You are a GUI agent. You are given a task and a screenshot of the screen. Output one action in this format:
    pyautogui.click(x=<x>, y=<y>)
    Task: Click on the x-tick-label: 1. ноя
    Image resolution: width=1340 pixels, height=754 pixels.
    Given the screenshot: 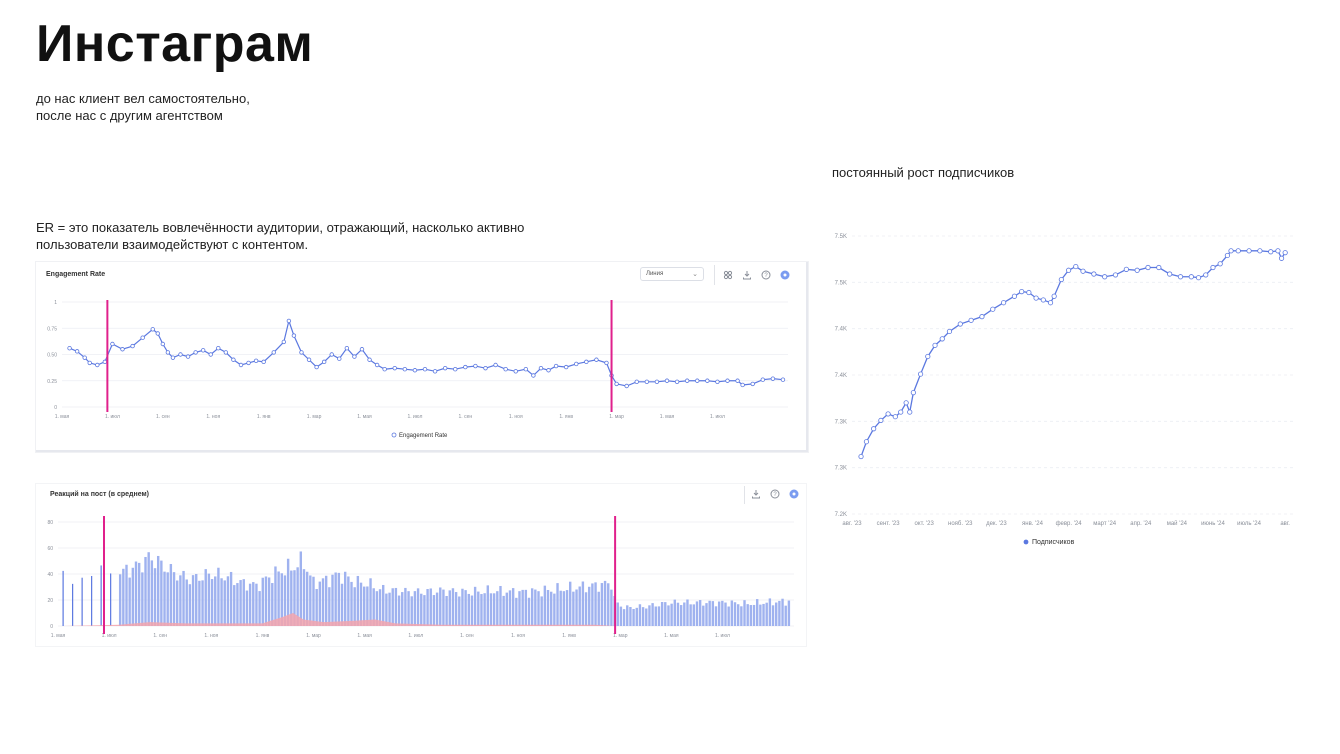 What is the action you would take?
    pyautogui.click(x=518, y=636)
    